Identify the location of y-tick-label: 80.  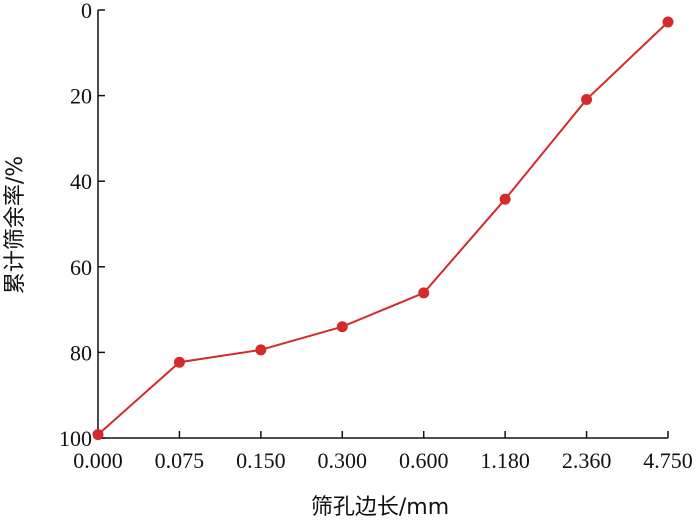
(81, 352).